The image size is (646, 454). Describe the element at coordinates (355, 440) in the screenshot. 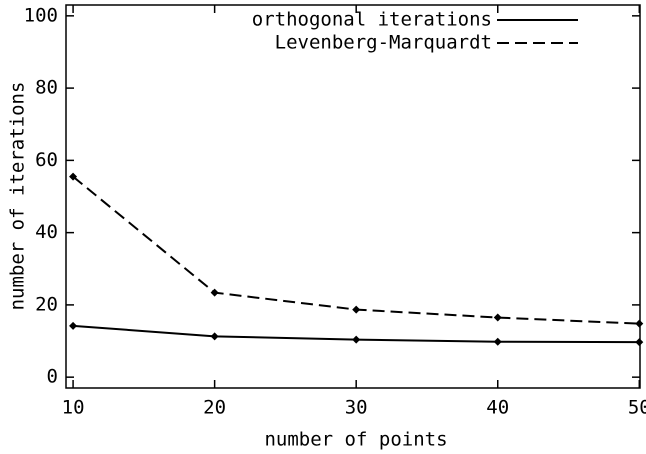

I see `x-axis-label: number of points` at that location.